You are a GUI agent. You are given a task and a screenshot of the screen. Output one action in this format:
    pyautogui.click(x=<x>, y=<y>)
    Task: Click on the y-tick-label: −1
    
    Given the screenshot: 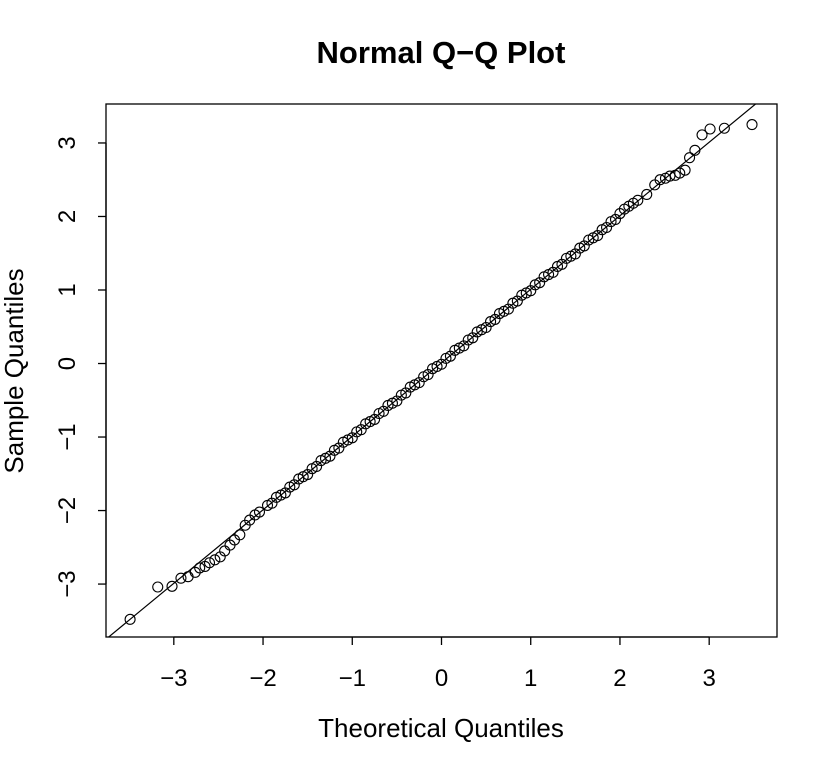 What is the action you would take?
    pyautogui.click(x=67, y=436)
    